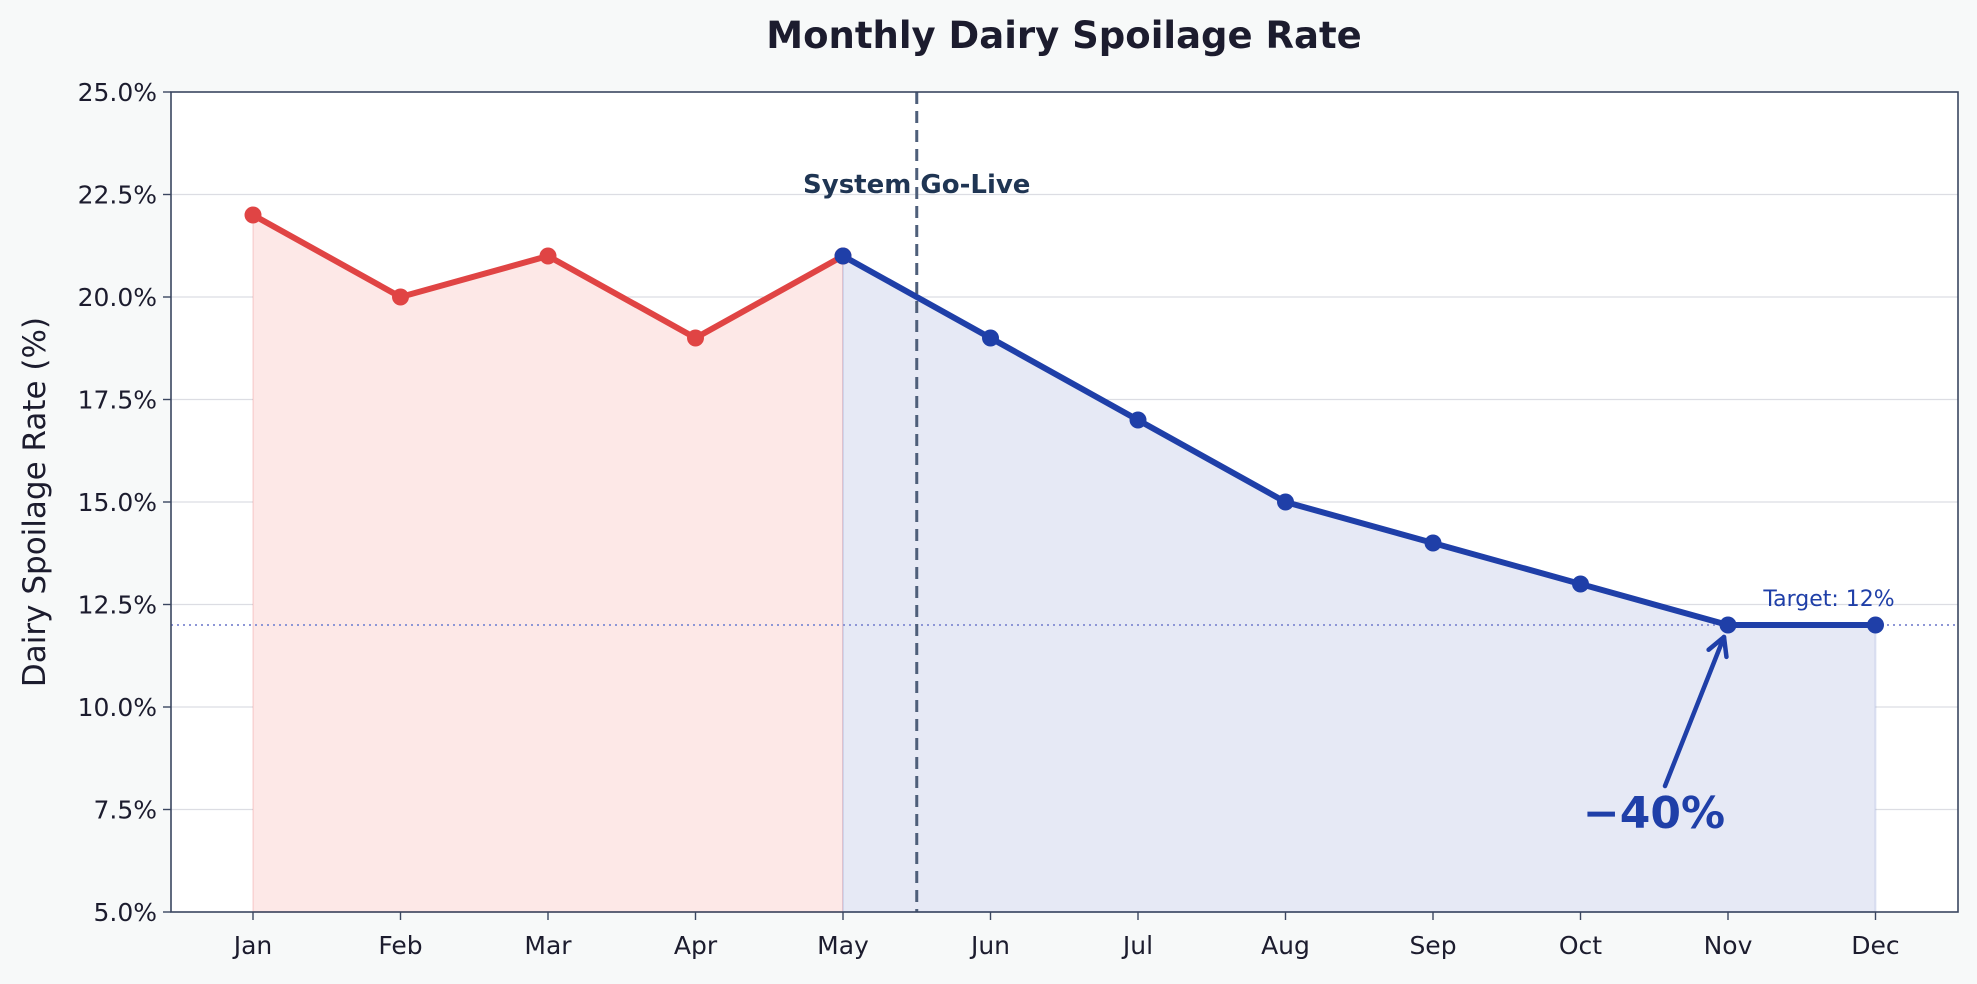  What do you see at coordinates (1580, 945) in the screenshot?
I see `x-tick-label: Oct` at bounding box center [1580, 945].